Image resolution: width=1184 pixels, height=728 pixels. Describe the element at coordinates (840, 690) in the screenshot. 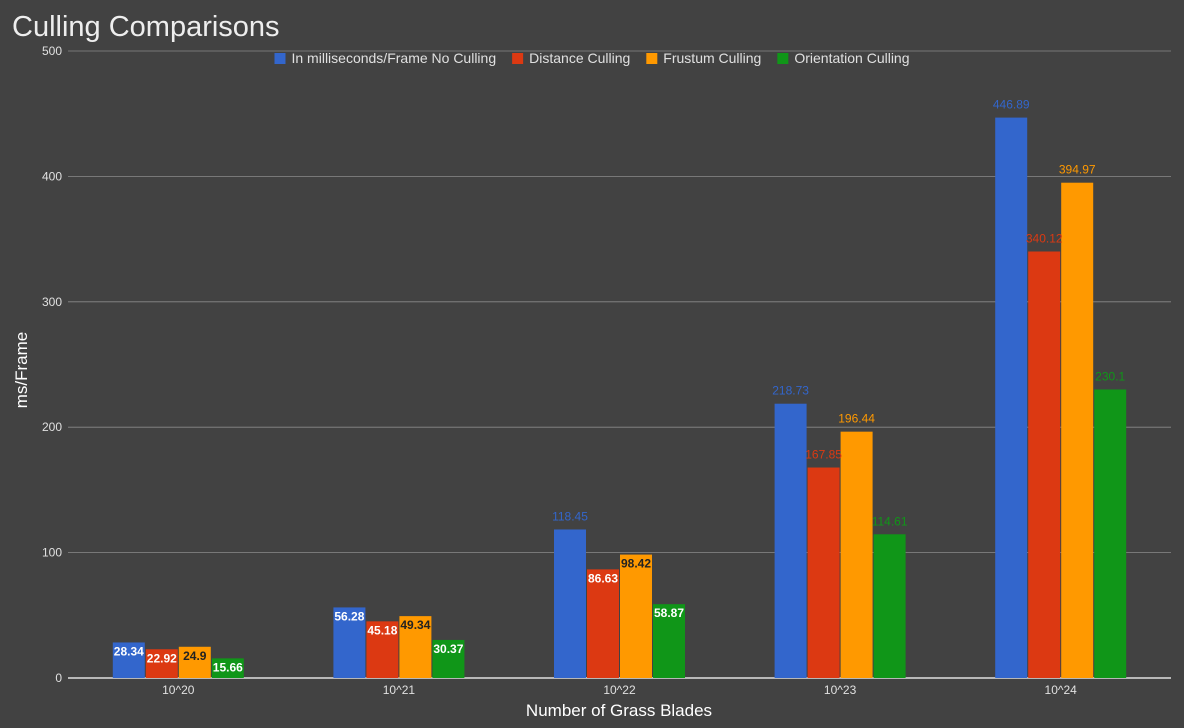

I see `x-tick-label: 10^23` at that location.